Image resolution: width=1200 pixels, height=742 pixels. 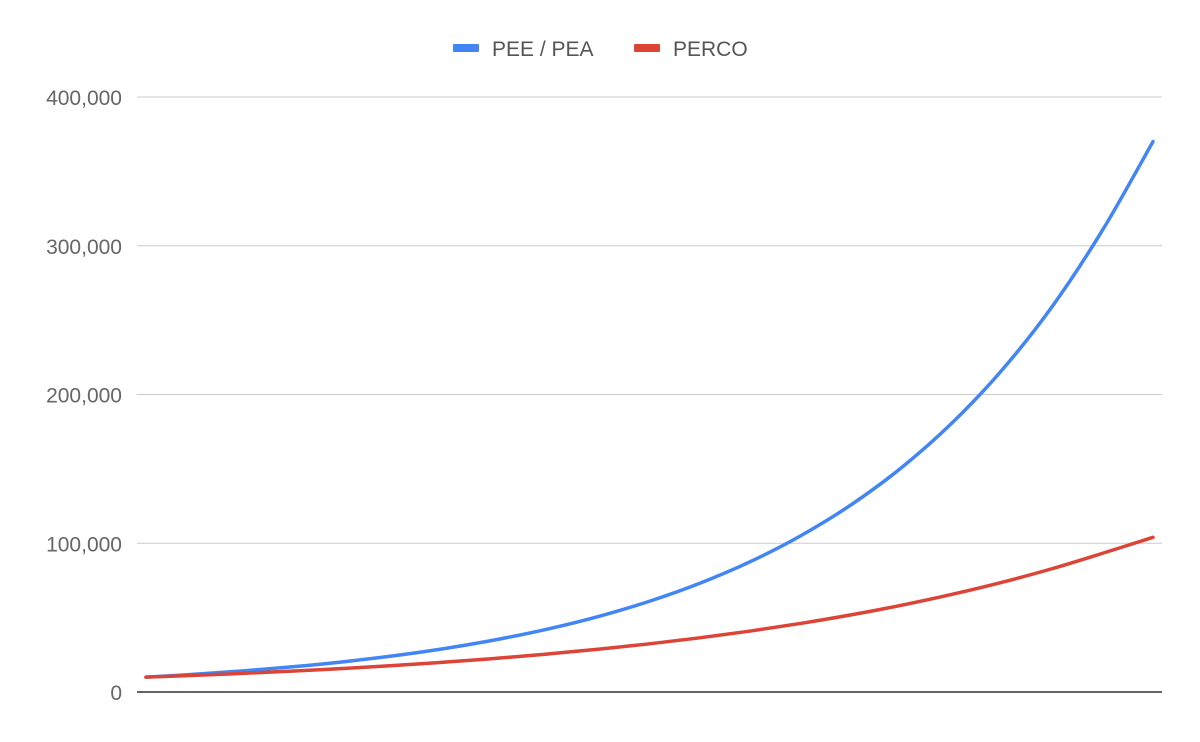 I want to click on y-tick-label: 400,000, so click(x=84, y=98).